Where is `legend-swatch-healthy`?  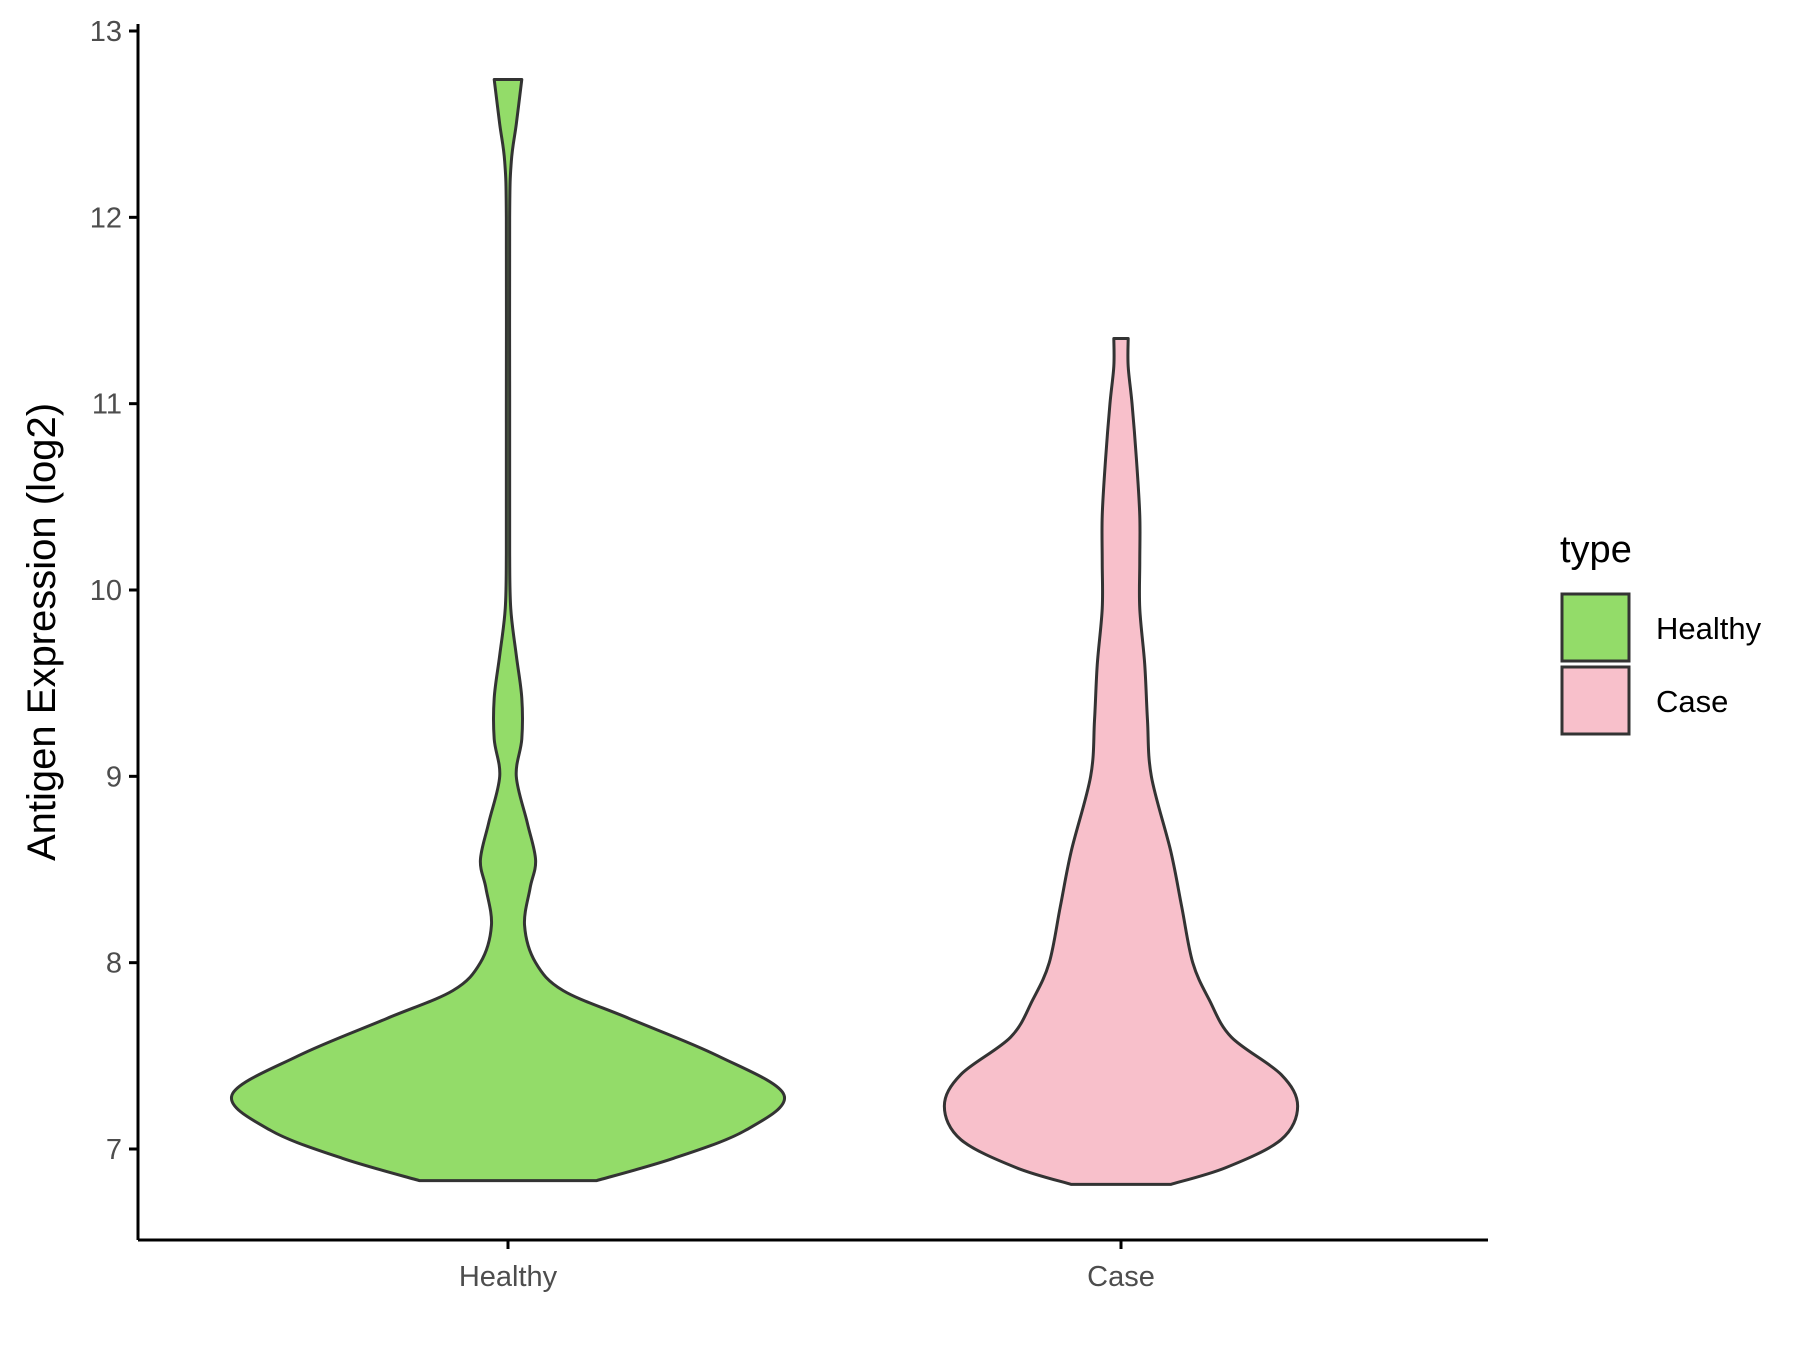 legend-swatch-healthy is located at coordinates (1595, 627).